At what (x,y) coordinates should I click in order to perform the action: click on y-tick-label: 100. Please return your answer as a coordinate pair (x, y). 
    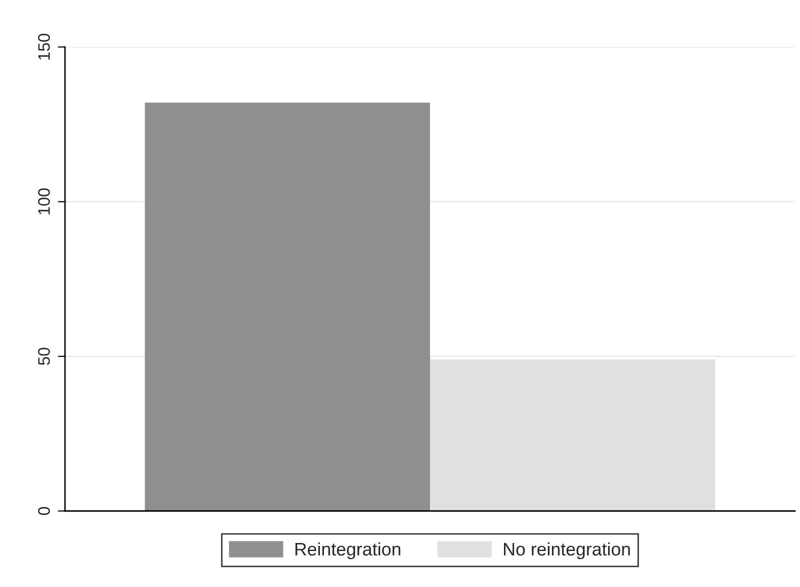
    Looking at the image, I should click on (44, 201).